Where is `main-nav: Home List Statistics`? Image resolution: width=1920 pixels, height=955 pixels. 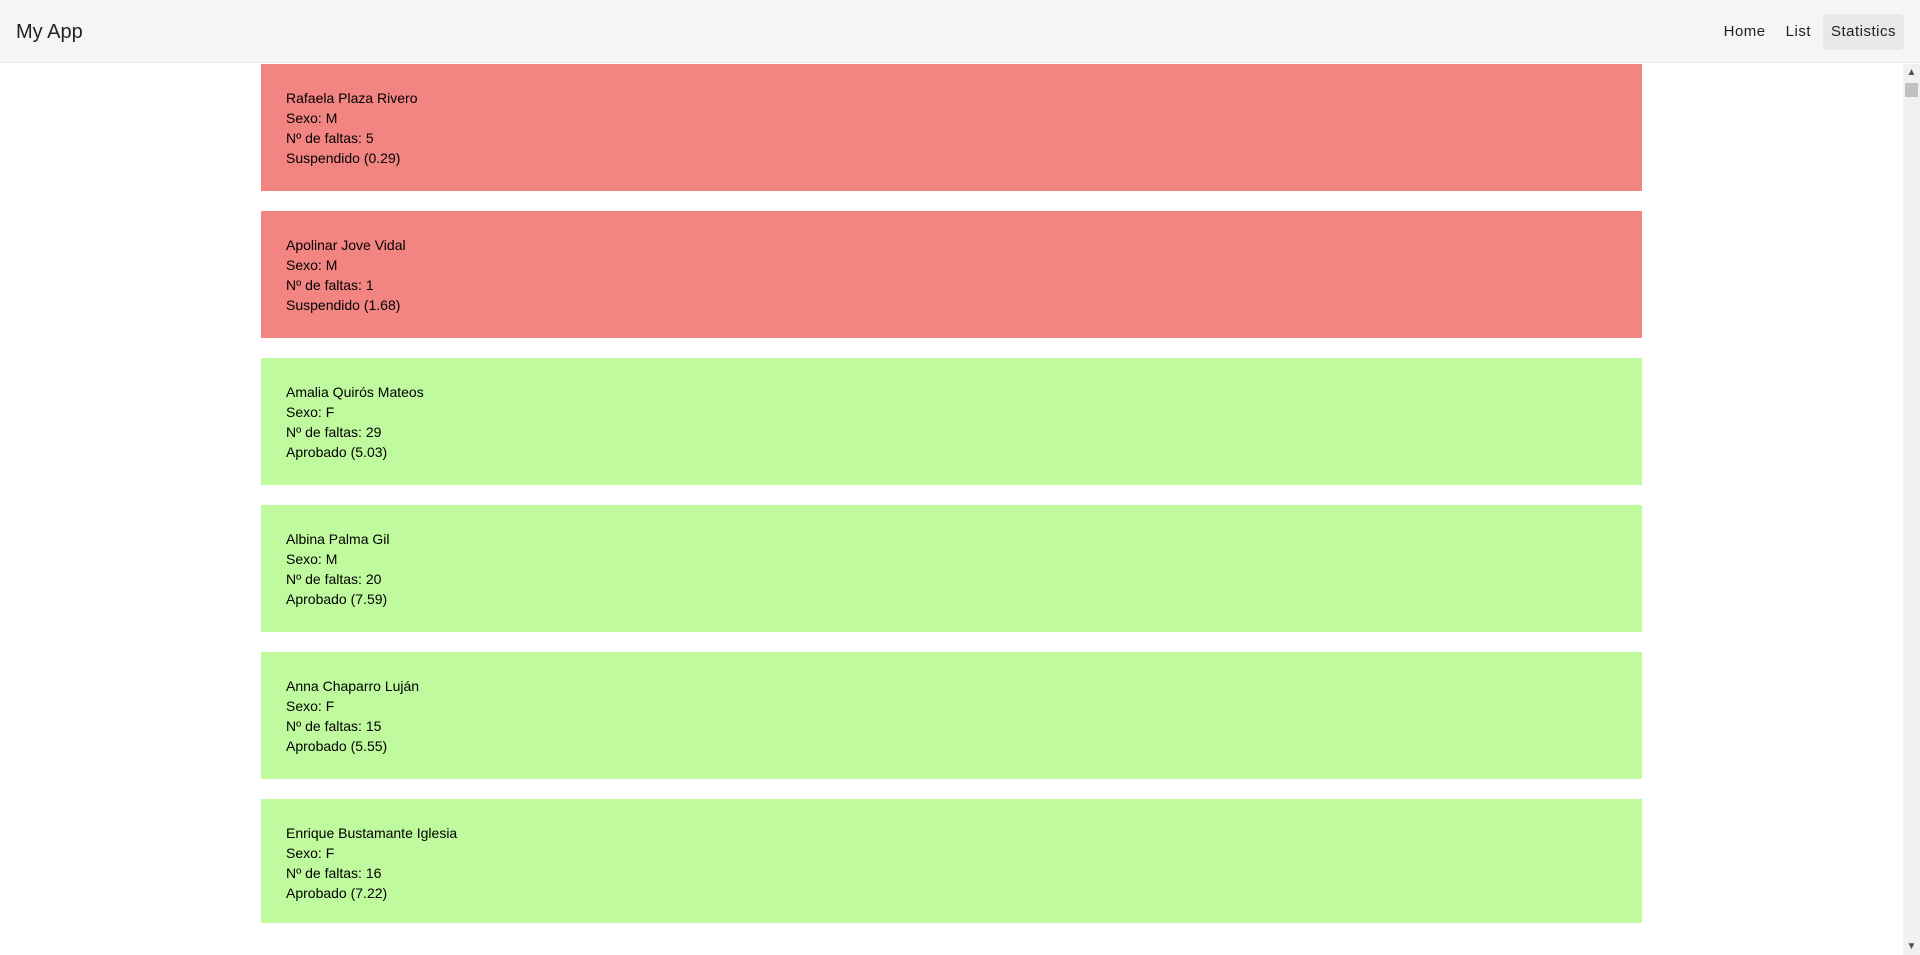
main-nav: Home List Statistics is located at coordinates (1810, 32).